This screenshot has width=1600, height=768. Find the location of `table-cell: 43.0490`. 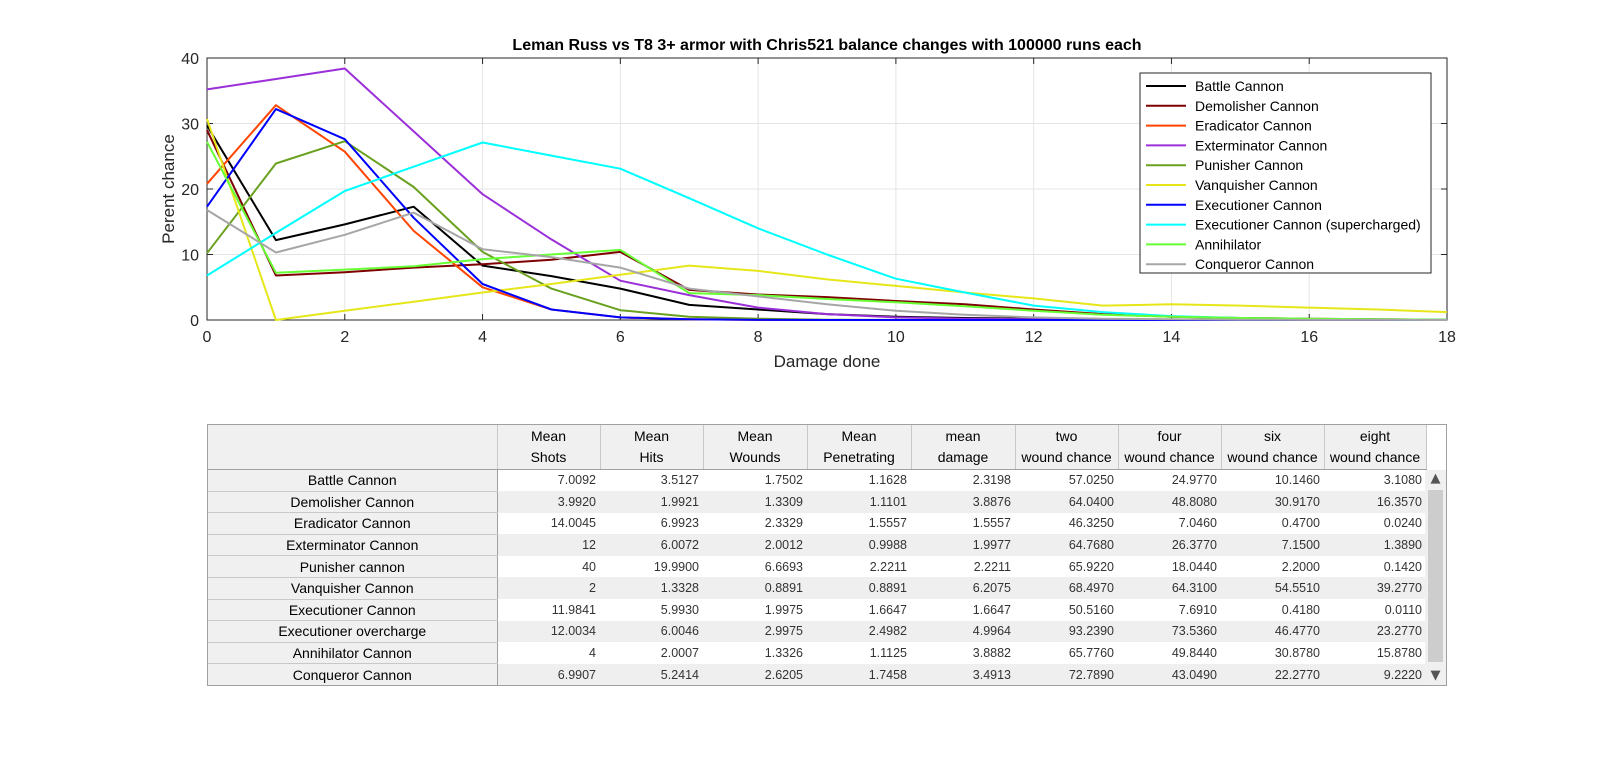

table-cell: 43.0490 is located at coordinates (1169, 674).